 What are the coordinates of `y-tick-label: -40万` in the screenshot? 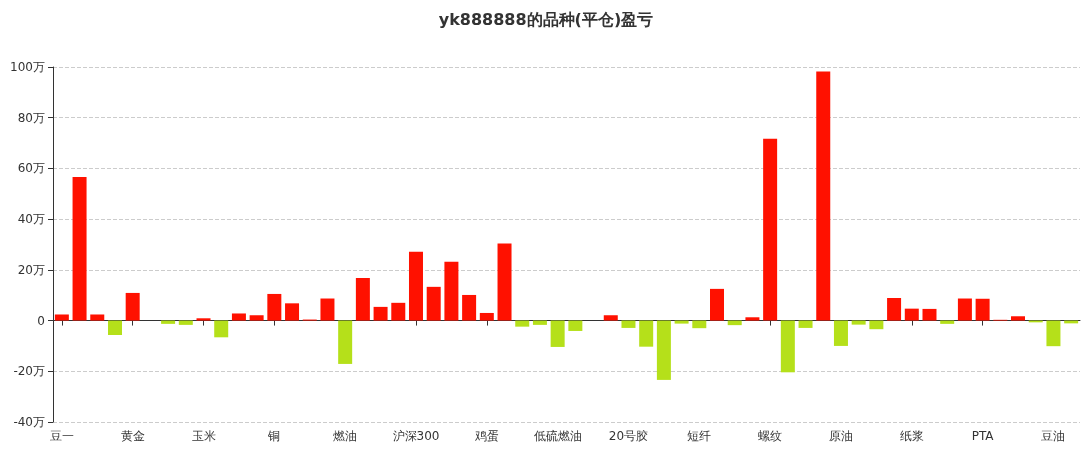 It's located at (29, 422).